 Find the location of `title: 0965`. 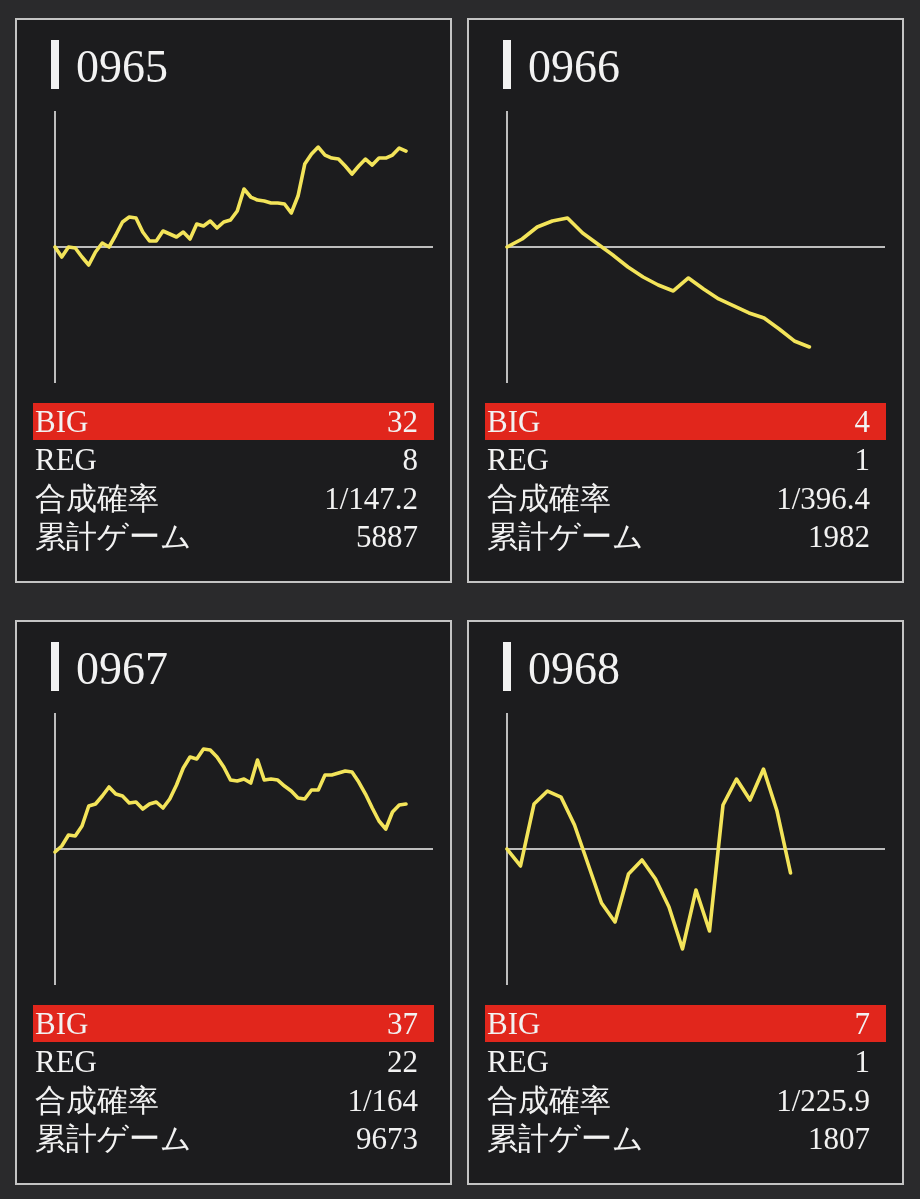

title: 0965 is located at coordinates (122, 66).